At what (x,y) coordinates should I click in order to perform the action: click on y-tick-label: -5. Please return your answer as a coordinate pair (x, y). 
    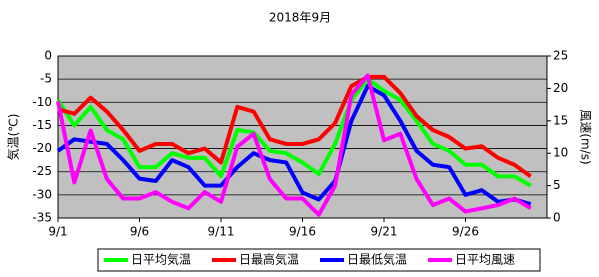
    Looking at the image, I should click on (46, 79).